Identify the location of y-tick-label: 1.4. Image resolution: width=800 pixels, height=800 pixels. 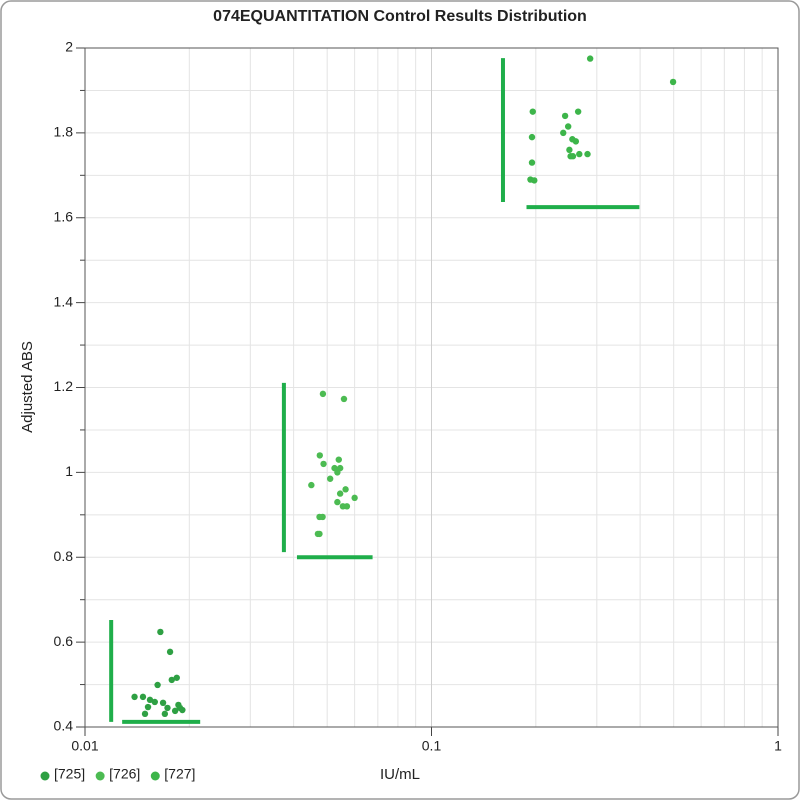
(64, 301).